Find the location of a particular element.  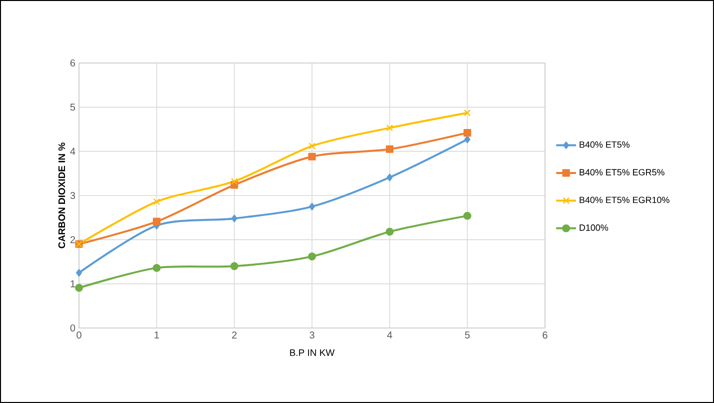

y-tick-label: 3 is located at coordinates (73, 196).